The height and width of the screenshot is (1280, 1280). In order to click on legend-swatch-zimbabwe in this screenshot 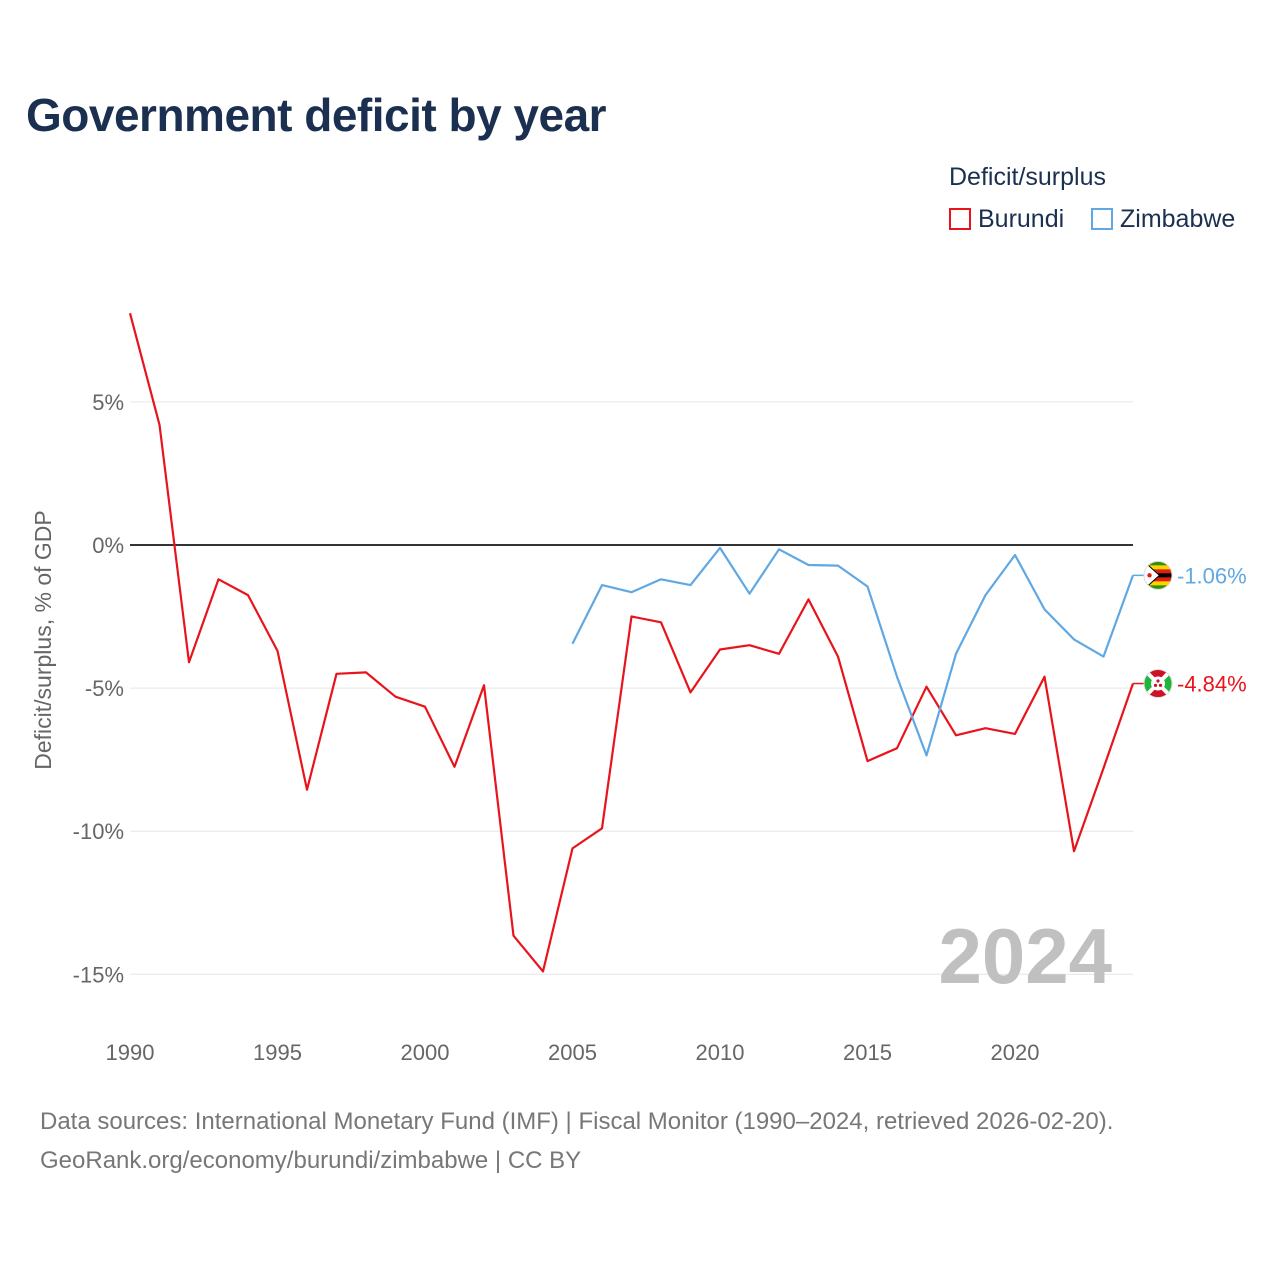, I will do `click(1102, 219)`.